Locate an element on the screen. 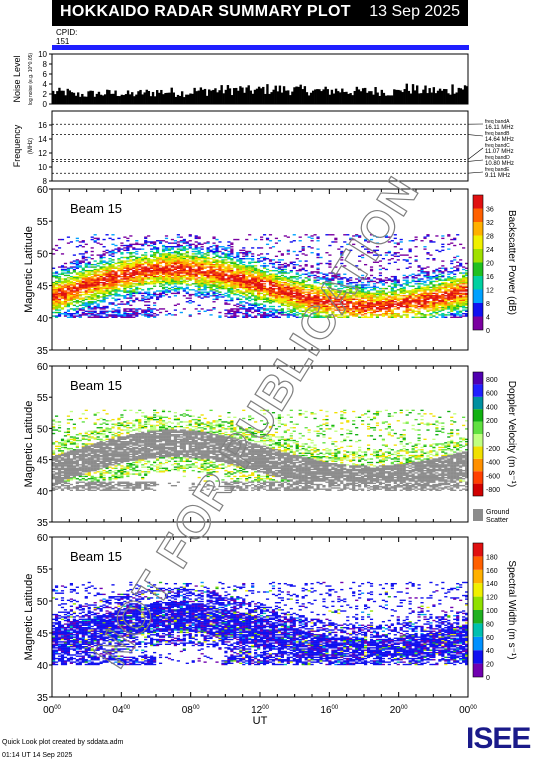 This screenshot has height=763, width=536. noise-ytick-label: 4 is located at coordinates (45, 84).